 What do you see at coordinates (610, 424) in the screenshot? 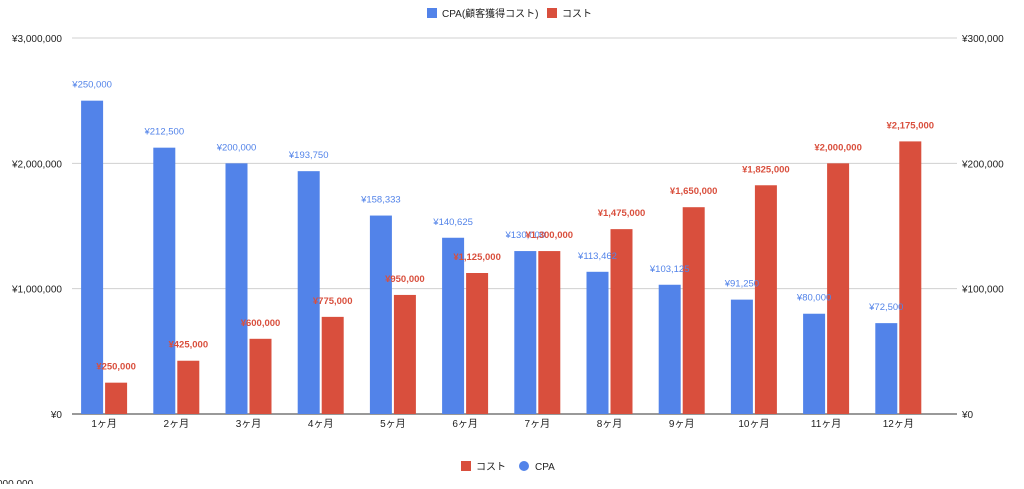
I see `x-tick-label: 8ヶ月` at bounding box center [610, 424].